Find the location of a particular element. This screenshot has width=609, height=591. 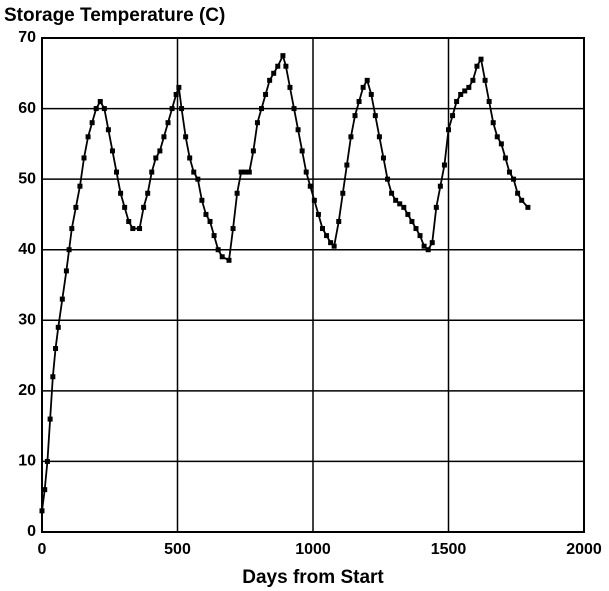

x-tick-label: 1000 is located at coordinates (313, 549).